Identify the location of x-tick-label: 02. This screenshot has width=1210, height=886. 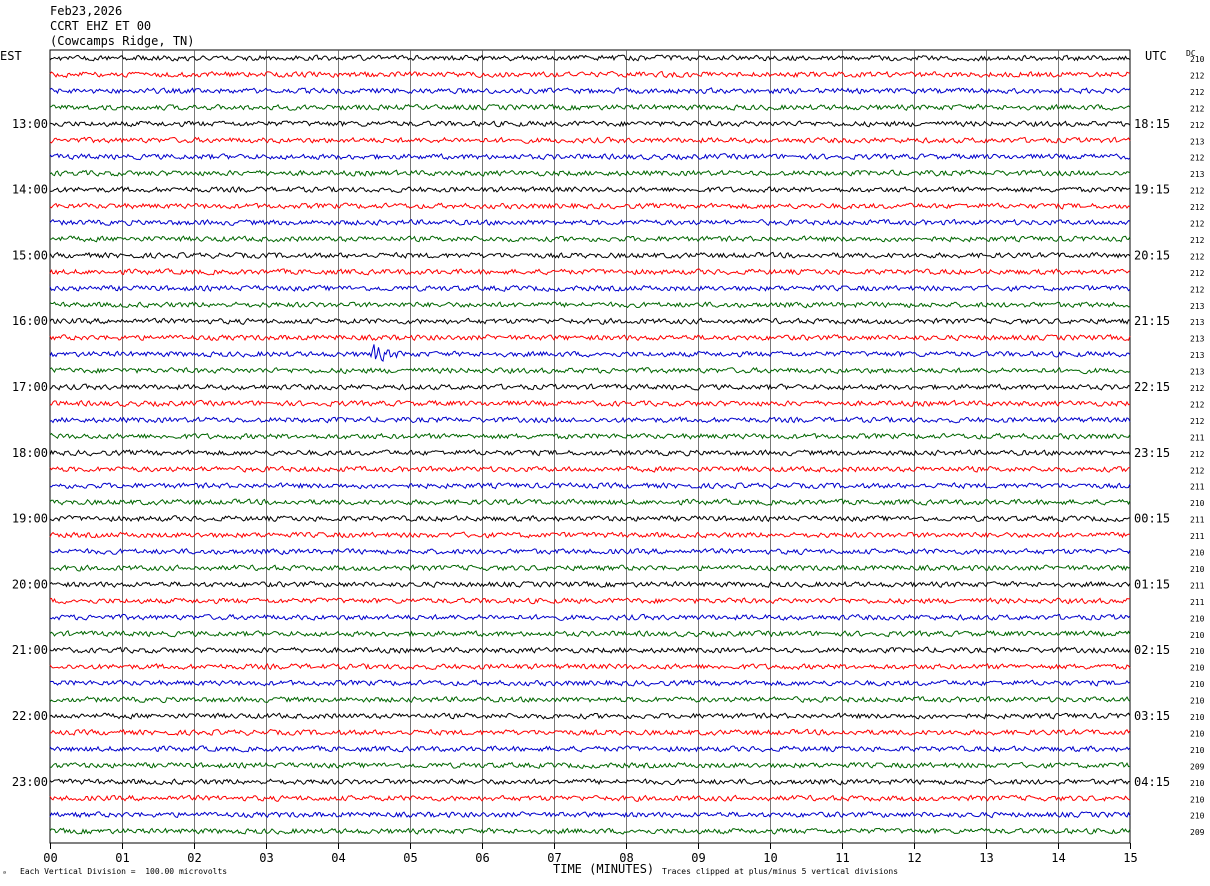
(194, 858).